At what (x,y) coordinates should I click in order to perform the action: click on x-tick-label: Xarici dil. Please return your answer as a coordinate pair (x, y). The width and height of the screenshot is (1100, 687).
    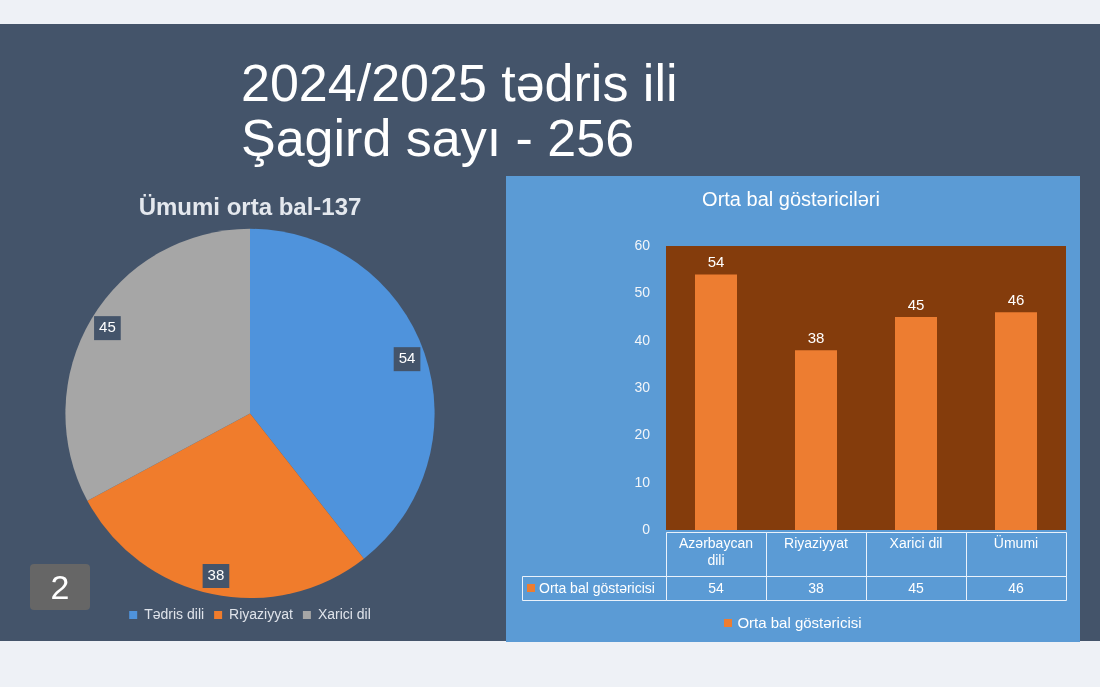
    Looking at the image, I should click on (916, 542).